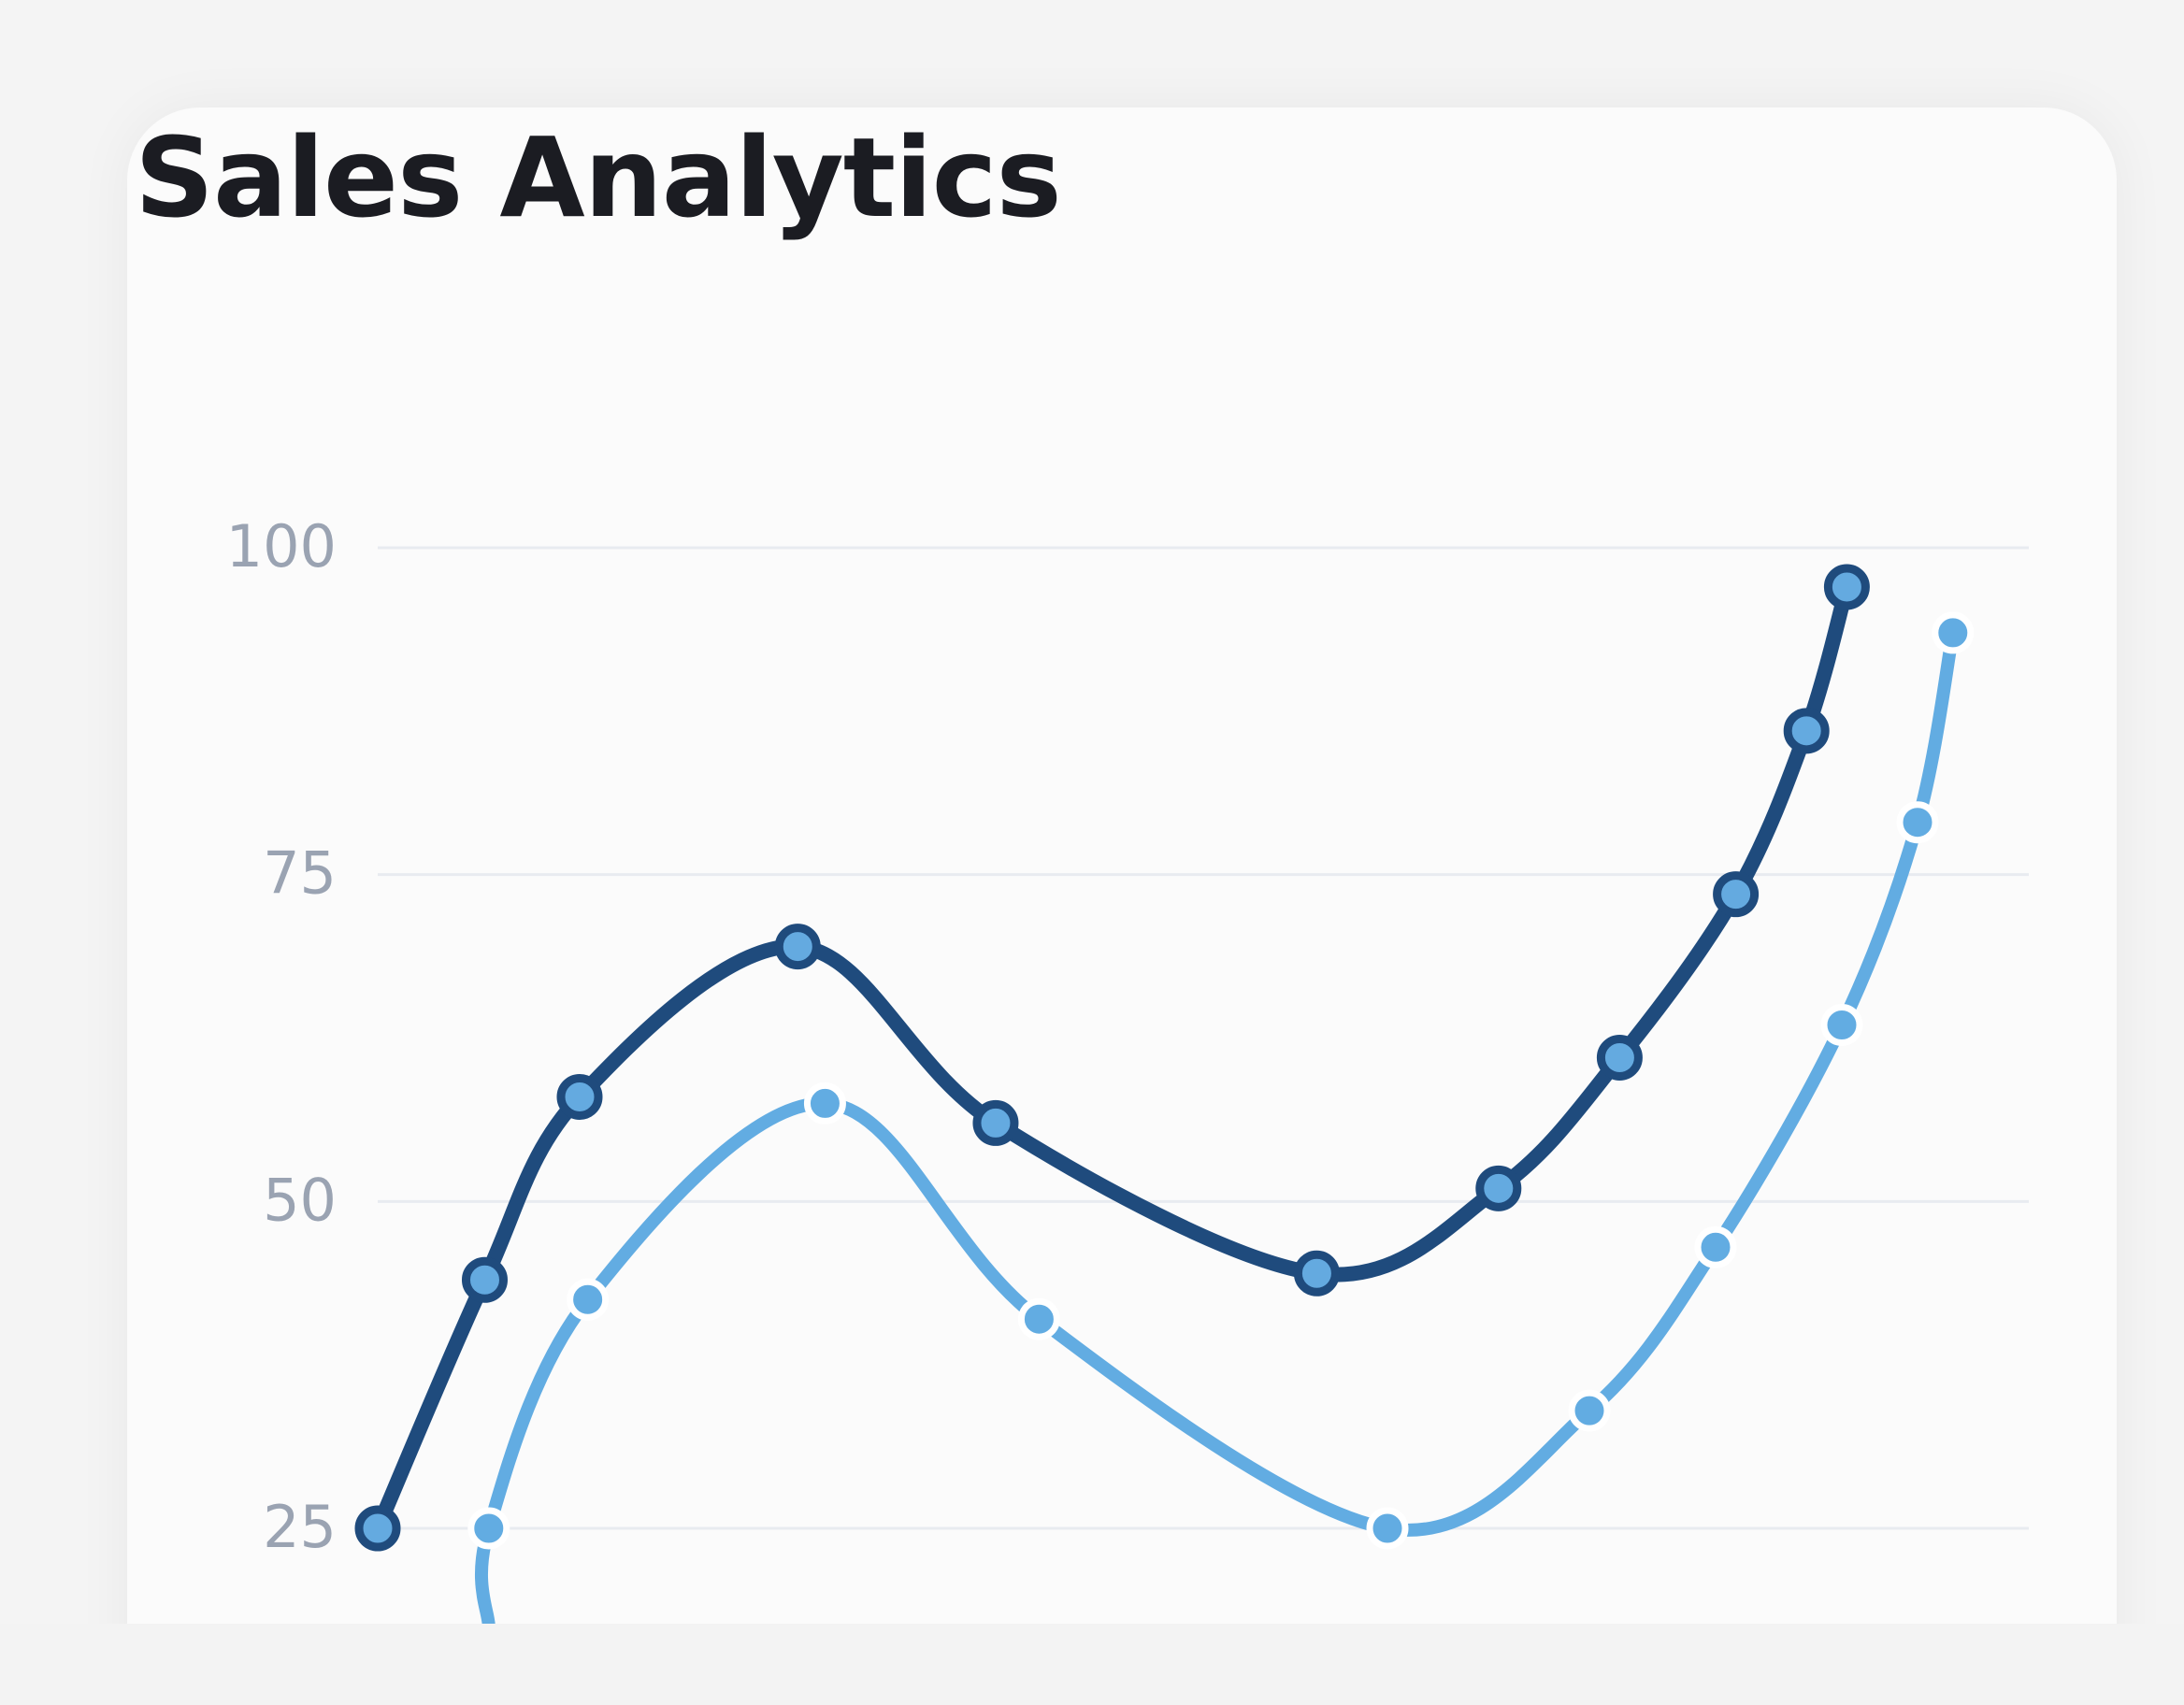 Image resolution: width=2184 pixels, height=1705 pixels. What do you see at coordinates (598, 178) in the screenshot?
I see `chart-title: Sales Analytics` at bounding box center [598, 178].